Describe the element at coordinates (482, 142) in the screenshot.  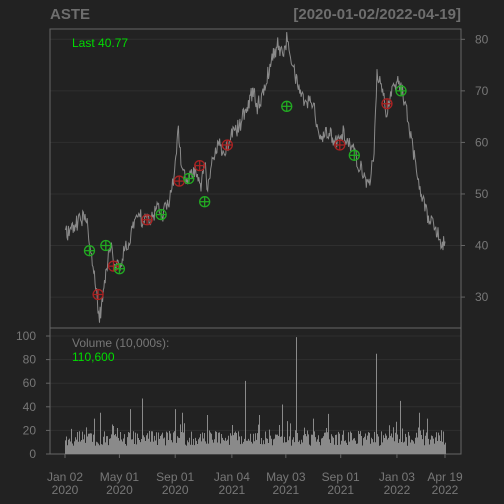
I see `price-y-tick-label: 60` at that location.